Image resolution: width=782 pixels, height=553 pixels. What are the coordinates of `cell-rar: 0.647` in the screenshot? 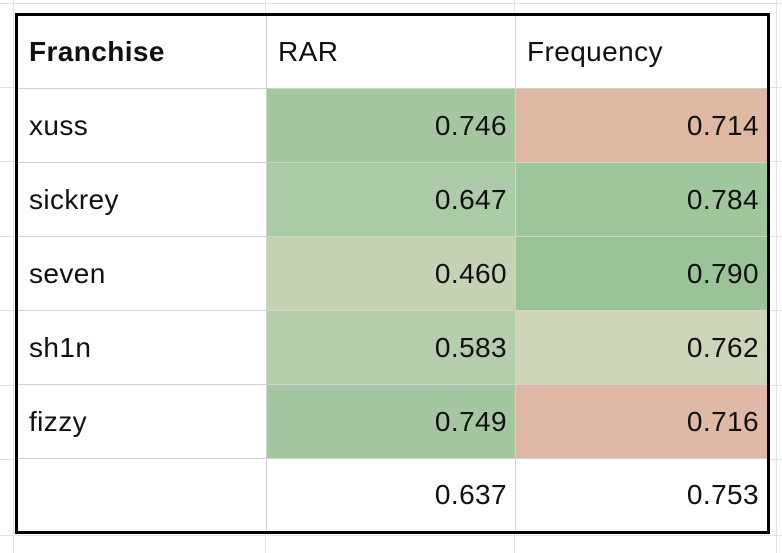 It's located at (391, 199).